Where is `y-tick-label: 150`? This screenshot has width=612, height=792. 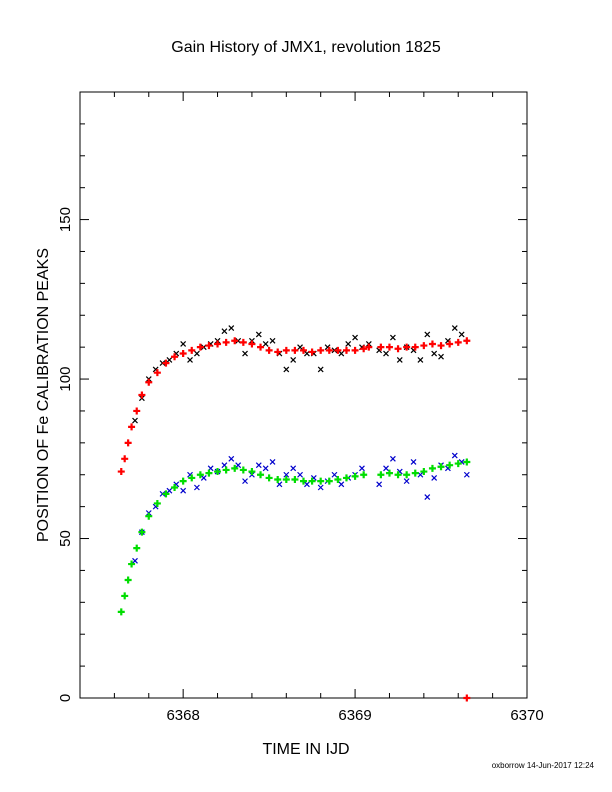 y-tick-label: 150 is located at coordinates (65, 219).